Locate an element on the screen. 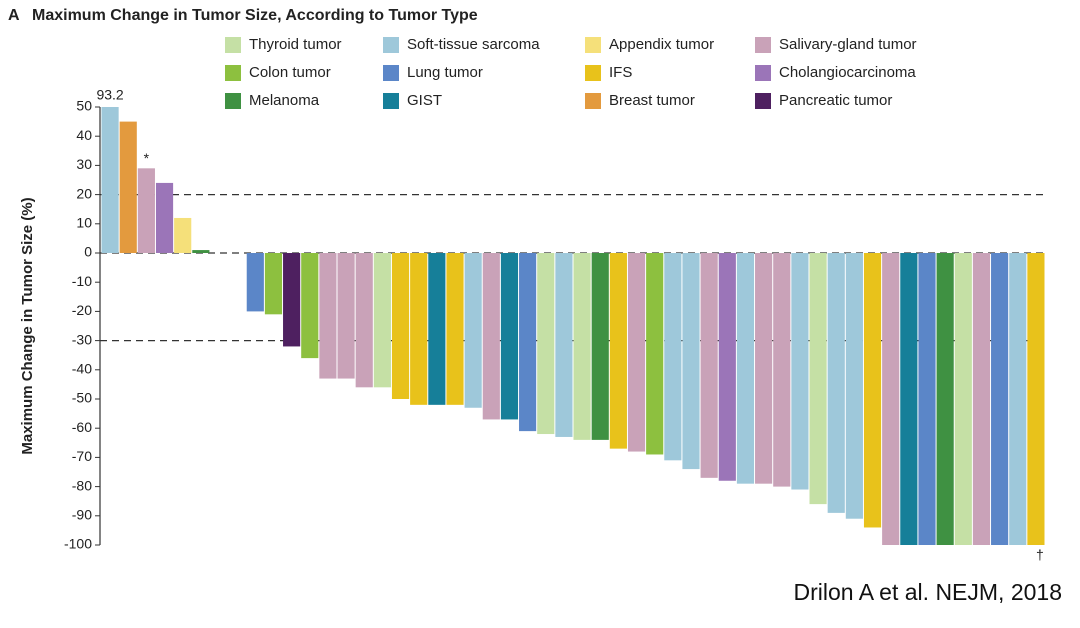 This screenshot has height=628, width=1080. panel-label: A is located at coordinates (14, 15).